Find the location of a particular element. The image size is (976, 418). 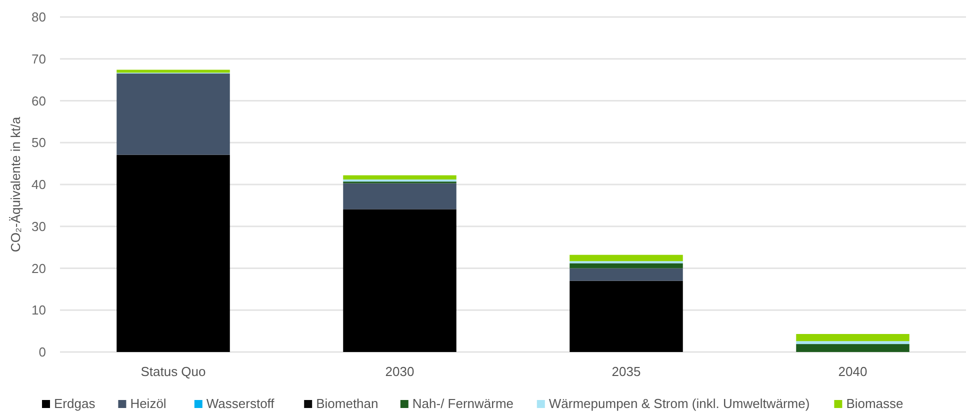

x-tick-label: 2040 is located at coordinates (853, 371).